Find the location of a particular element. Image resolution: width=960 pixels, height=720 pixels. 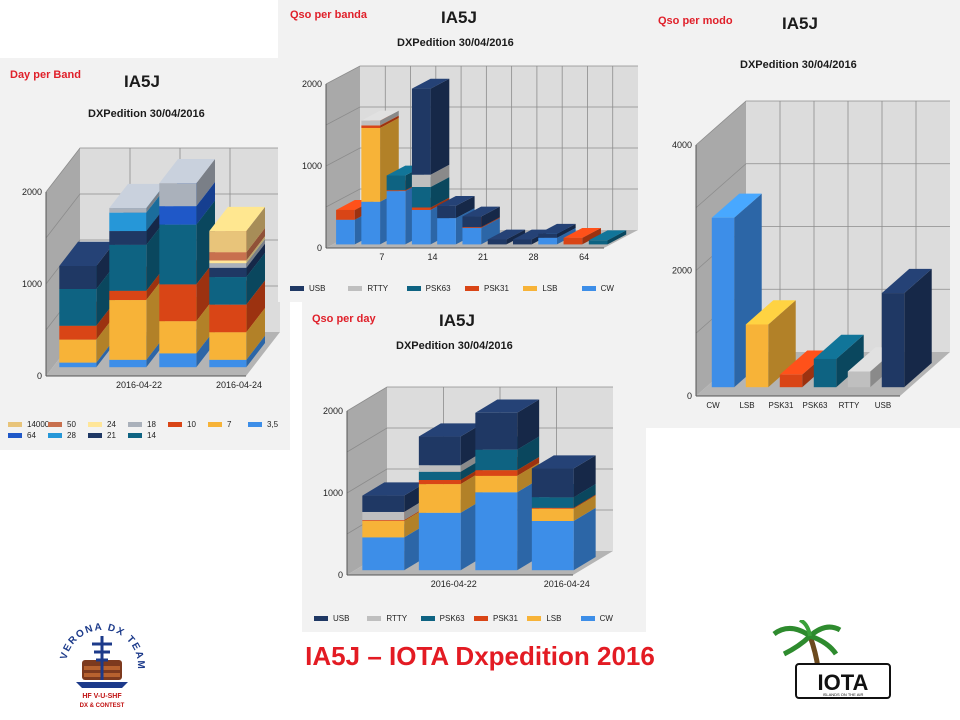

bar is located at coordinates (757, 356).